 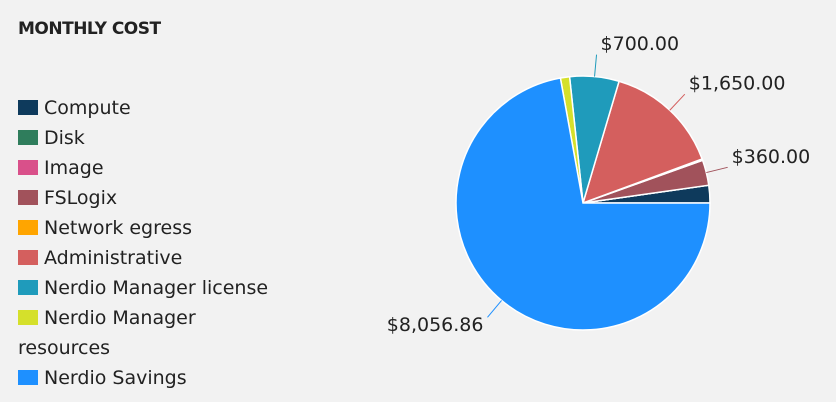 I want to click on pie-slice, so click(x=642, y=142).